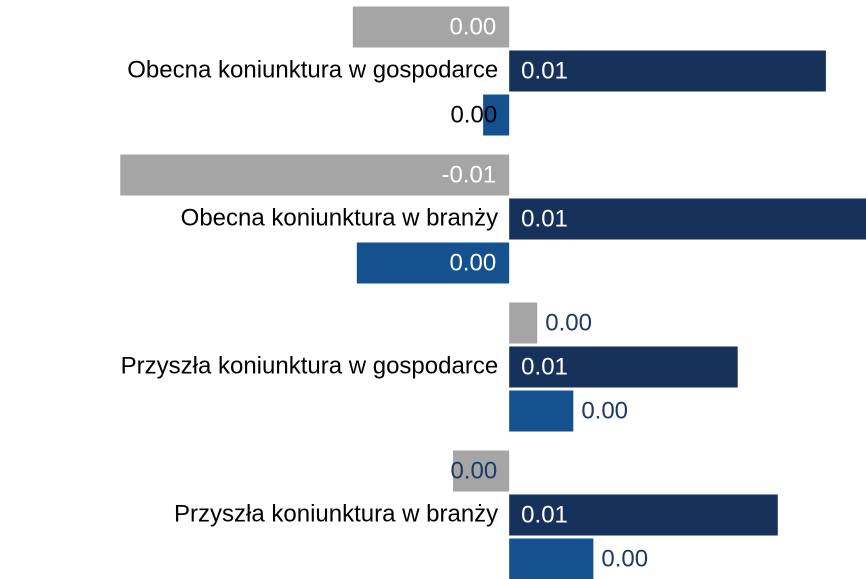 The width and height of the screenshot is (866, 579). What do you see at coordinates (310, 365) in the screenshot?
I see `category-label: Przyszła koniunktura w gospodarce` at bounding box center [310, 365].